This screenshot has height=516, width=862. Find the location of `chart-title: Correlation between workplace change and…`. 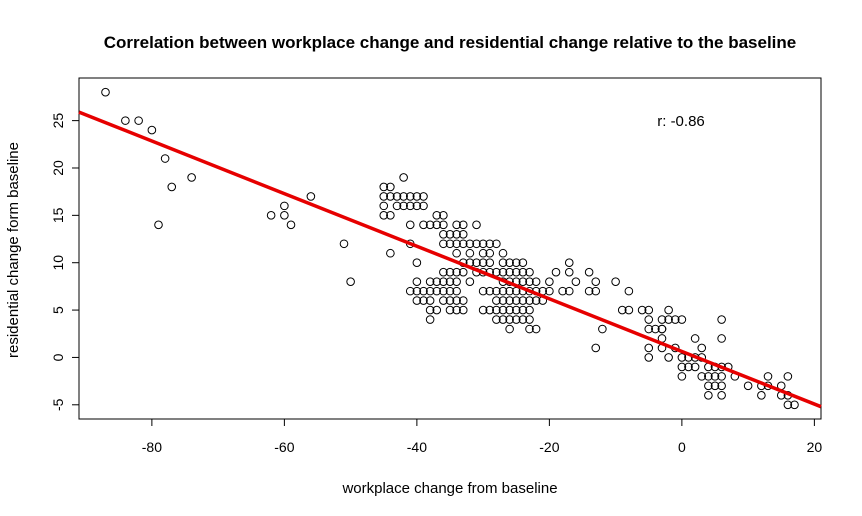

chart-title: Correlation between workplace change and… is located at coordinates (450, 42).